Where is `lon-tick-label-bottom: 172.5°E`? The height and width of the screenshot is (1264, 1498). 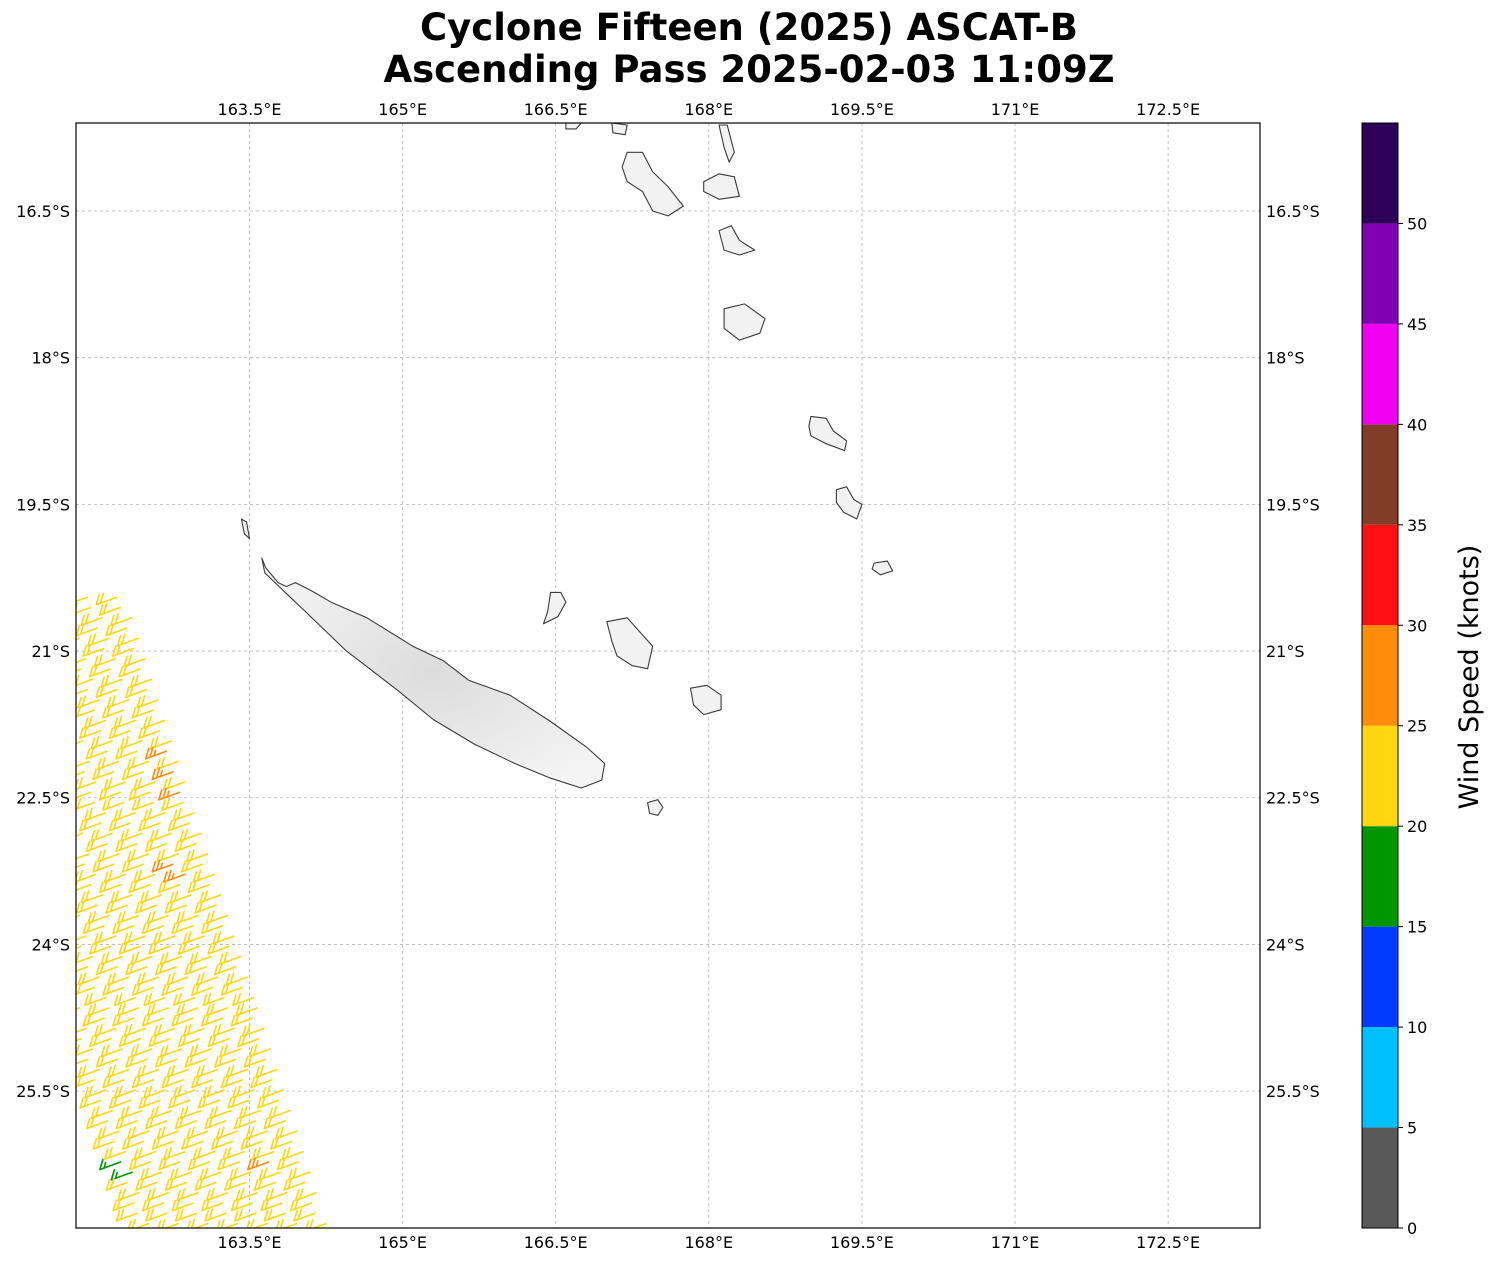
lon-tick-label-bottom: 172.5°E is located at coordinates (1168, 1242).